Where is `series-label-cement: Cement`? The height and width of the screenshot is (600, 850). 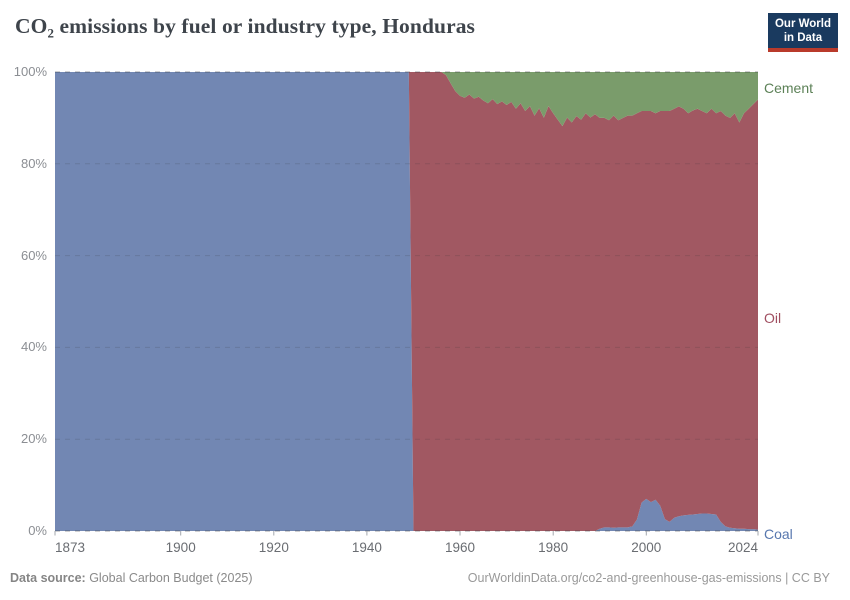 series-label-cement: Cement is located at coordinates (789, 88).